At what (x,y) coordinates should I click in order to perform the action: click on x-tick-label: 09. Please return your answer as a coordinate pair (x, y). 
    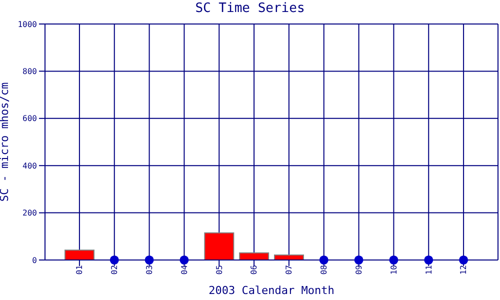
    Looking at the image, I should click on (359, 269).